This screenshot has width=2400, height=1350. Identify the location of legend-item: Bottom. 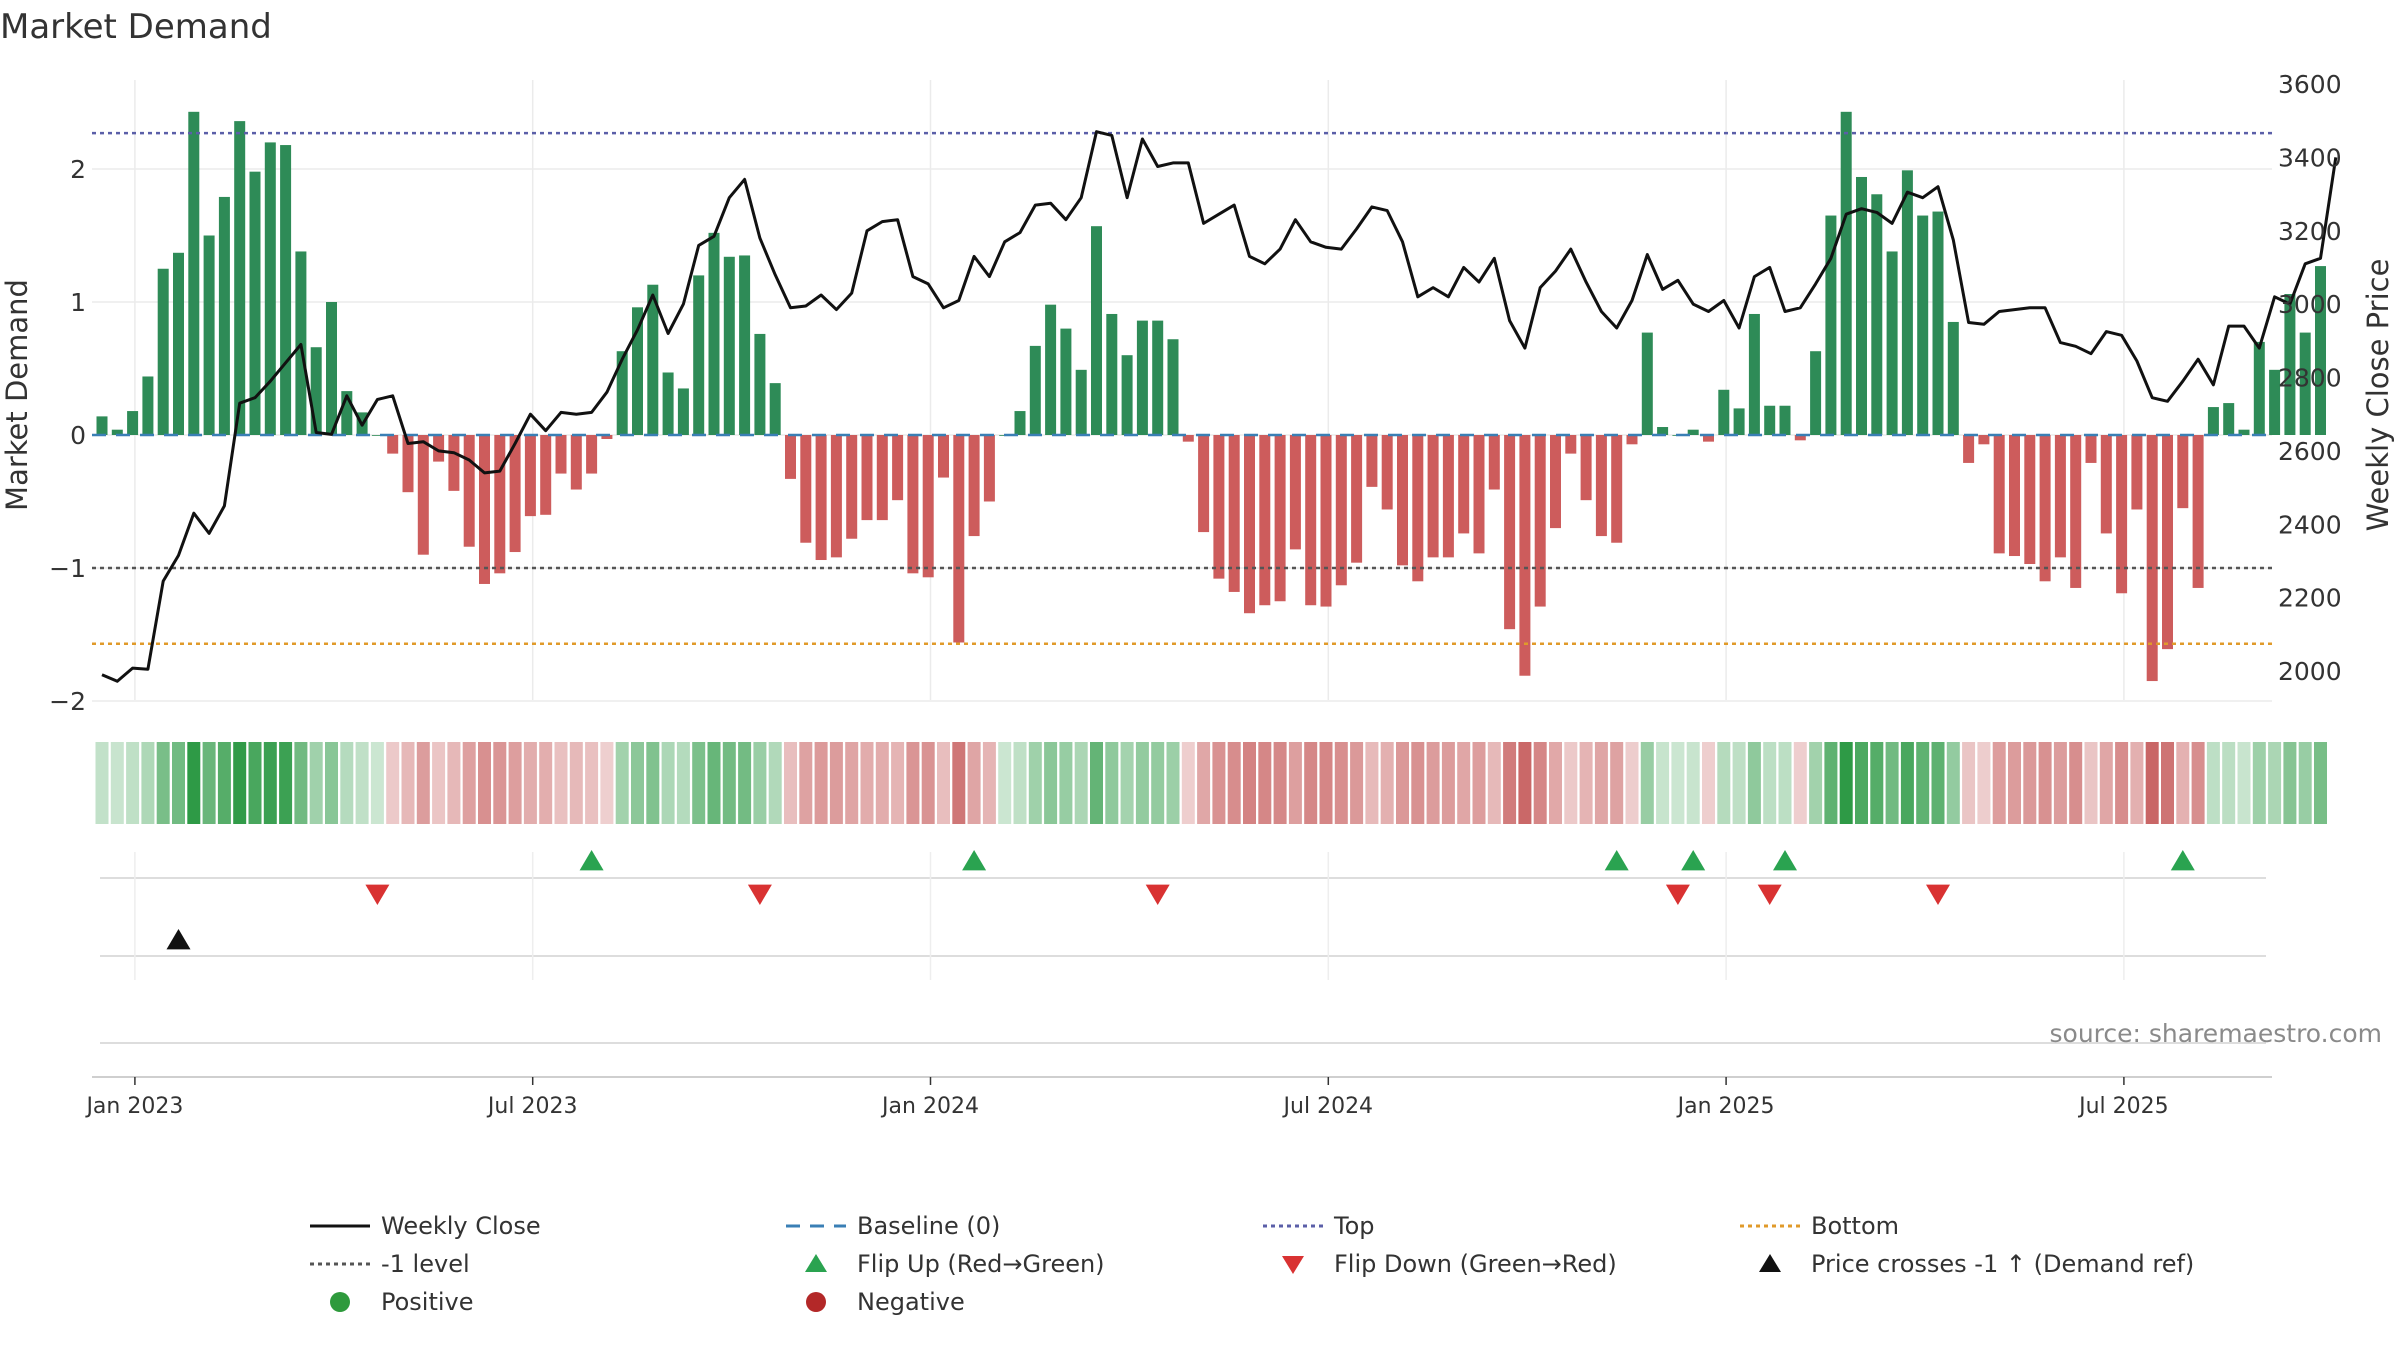
(1819, 1226).